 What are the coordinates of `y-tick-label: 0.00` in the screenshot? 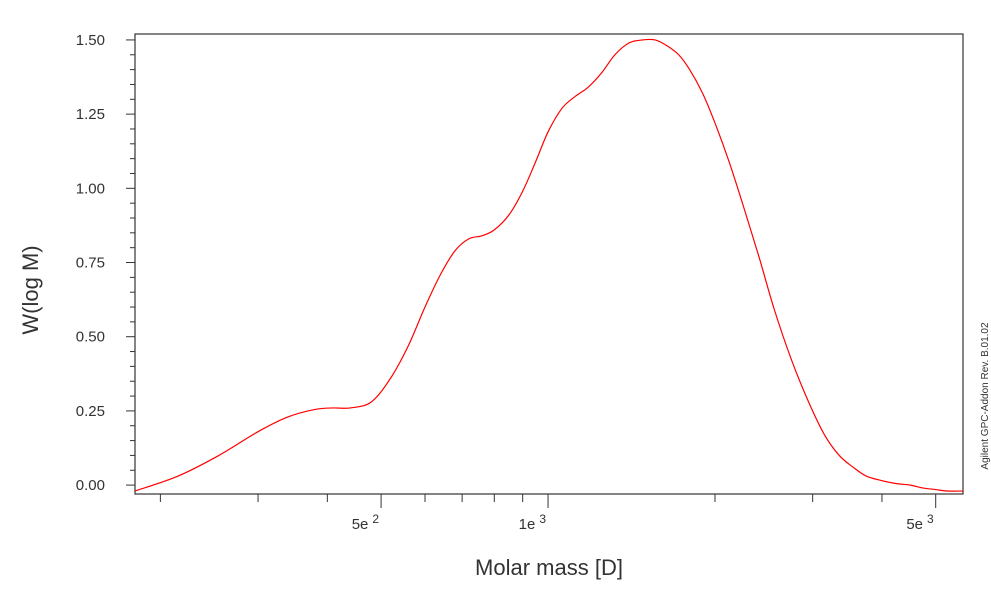 It's located at (90, 485).